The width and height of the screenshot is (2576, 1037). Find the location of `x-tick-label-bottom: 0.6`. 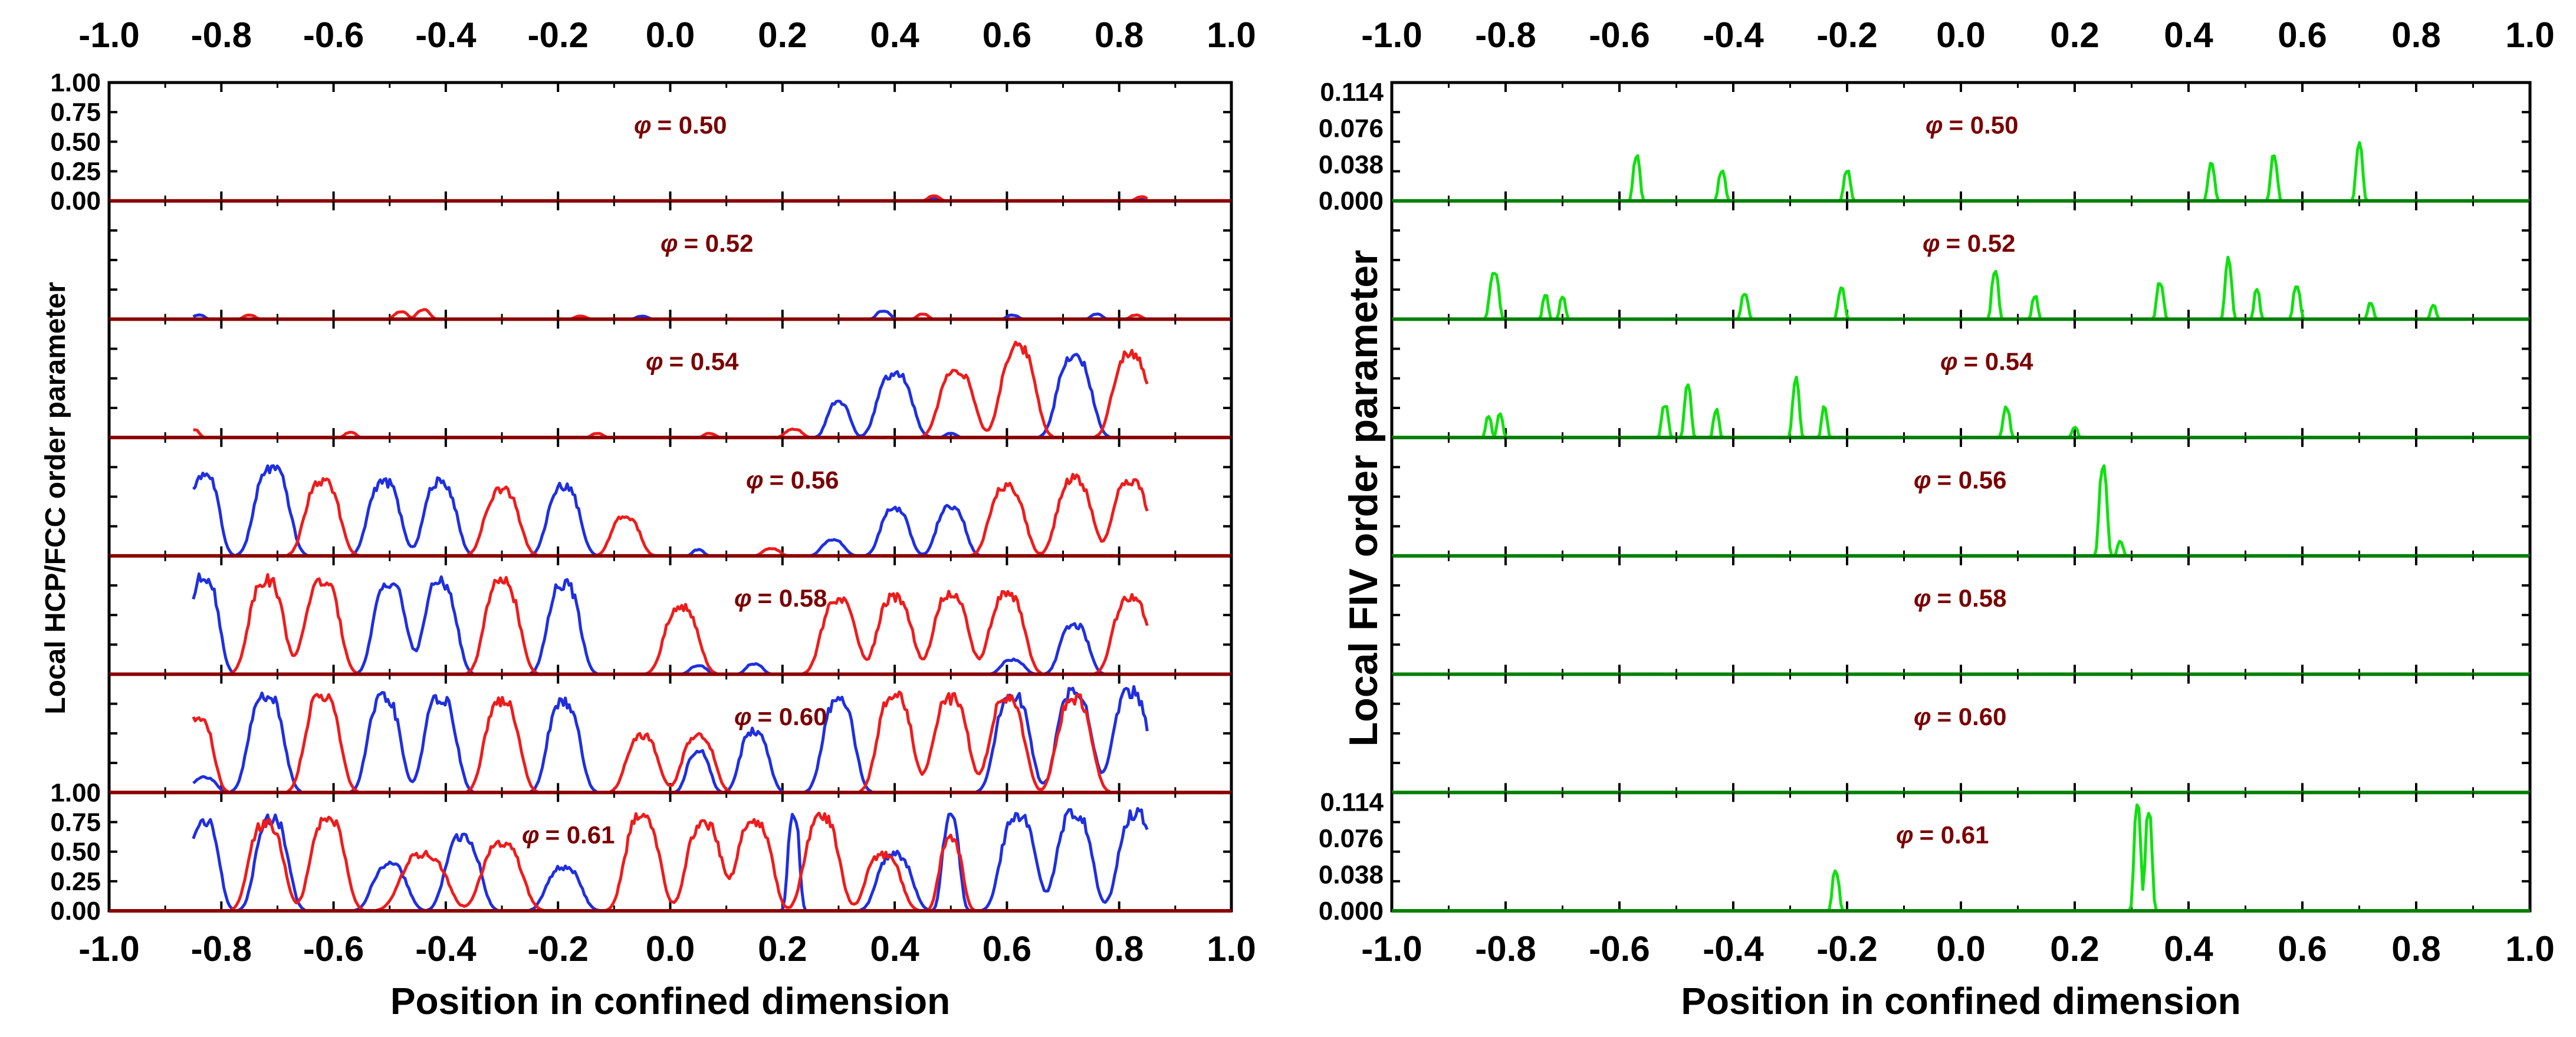

x-tick-label-bottom: 0.6 is located at coordinates (2302, 949).